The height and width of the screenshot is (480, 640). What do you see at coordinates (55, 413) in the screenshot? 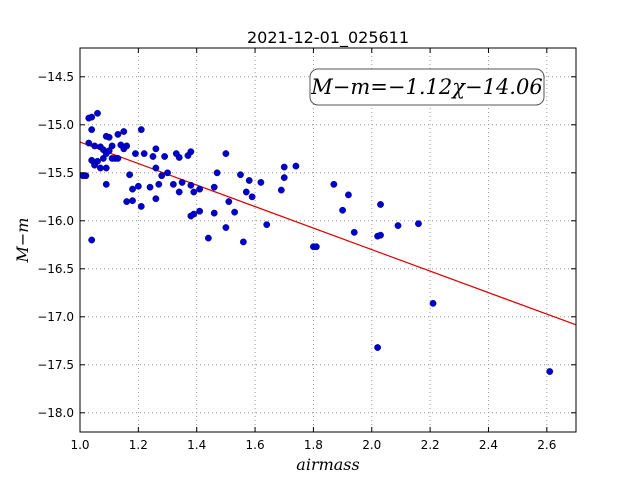
I see `y-tick-label: −18.0` at bounding box center [55, 413].